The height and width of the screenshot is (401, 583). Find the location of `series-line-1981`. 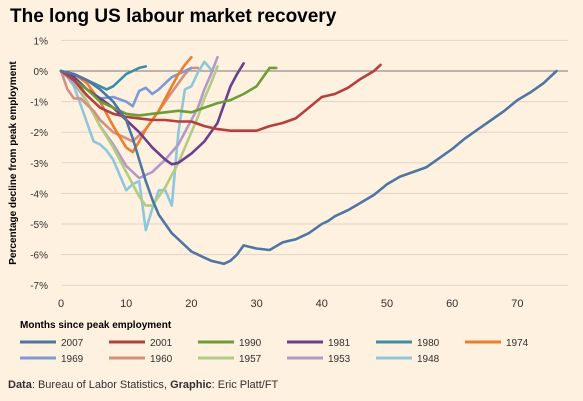

series-line-1981 is located at coordinates (152, 114).